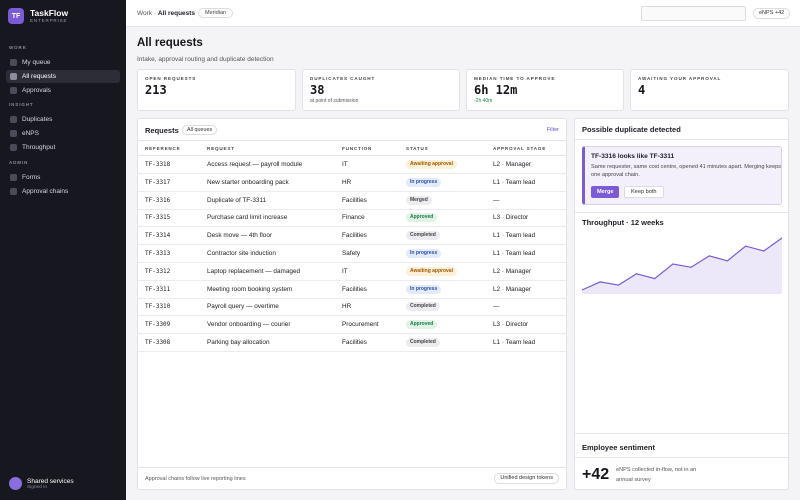  I want to click on sidebar-item-forms: Forms, so click(63, 177).